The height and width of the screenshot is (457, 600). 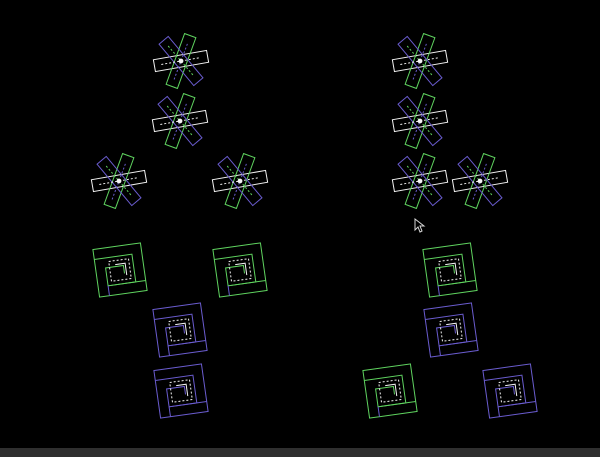 What do you see at coordinates (300, 452) in the screenshot?
I see `bottom-bar` at bounding box center [300, 452].